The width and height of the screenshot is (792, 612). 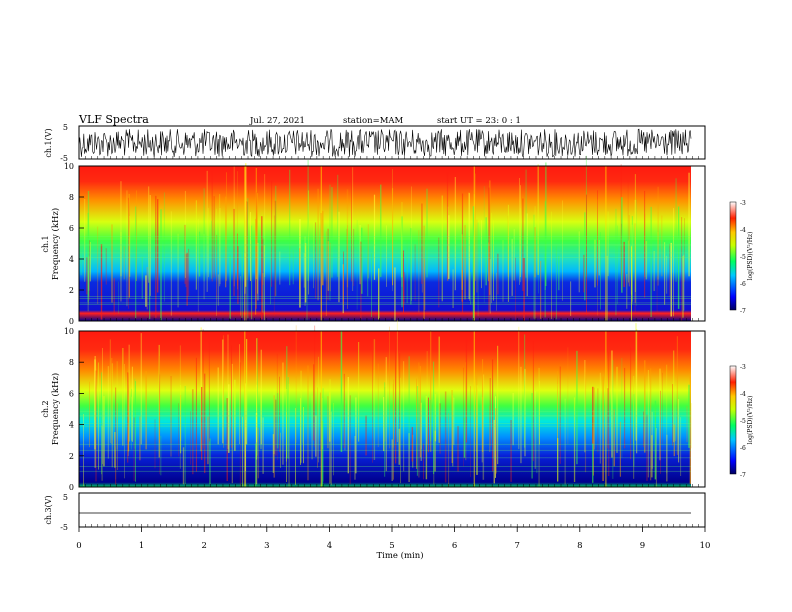 I want to click on ch2-spec-ylabel-freq: Frequency (kHz), so click(x=55, y=409).